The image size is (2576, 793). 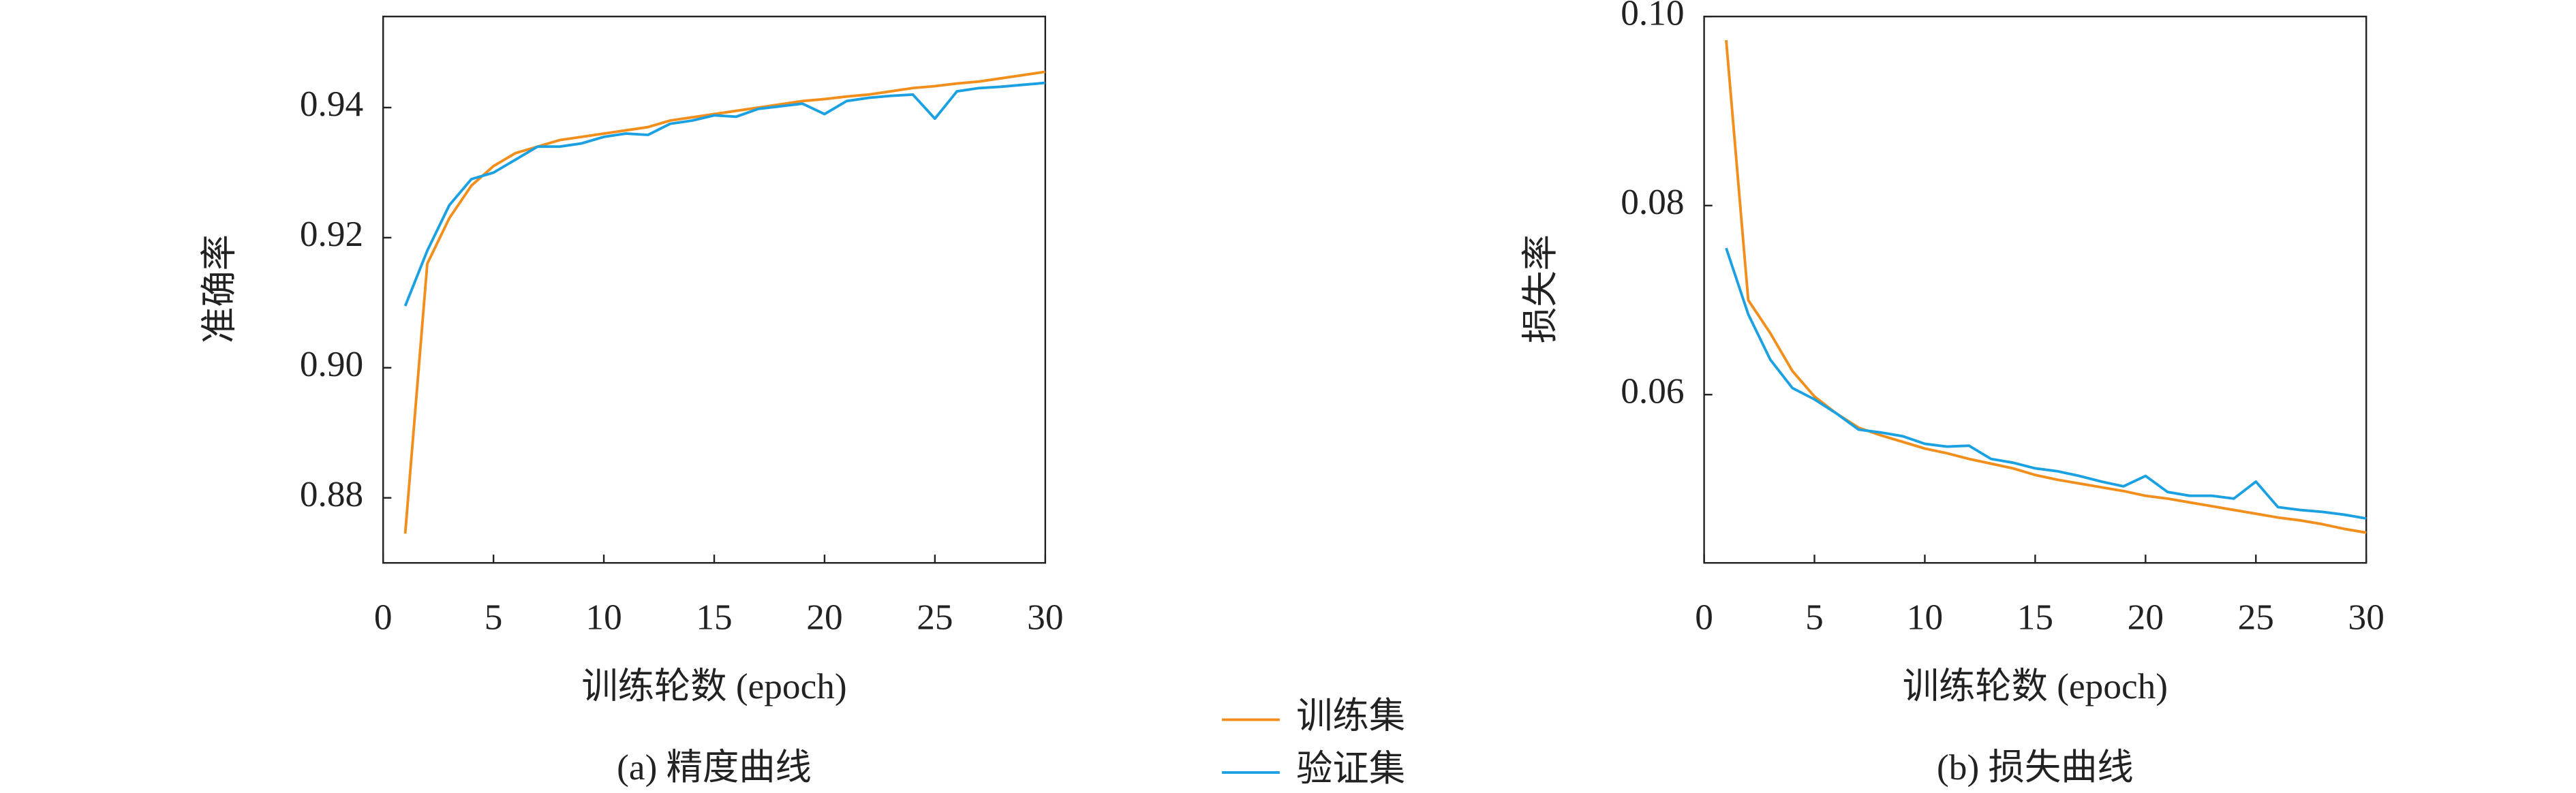 What do you see at coordinates (1652, 17) in the screenshot?
I see `y-tick-label: 0.10` at bounding box center [1652, 17].